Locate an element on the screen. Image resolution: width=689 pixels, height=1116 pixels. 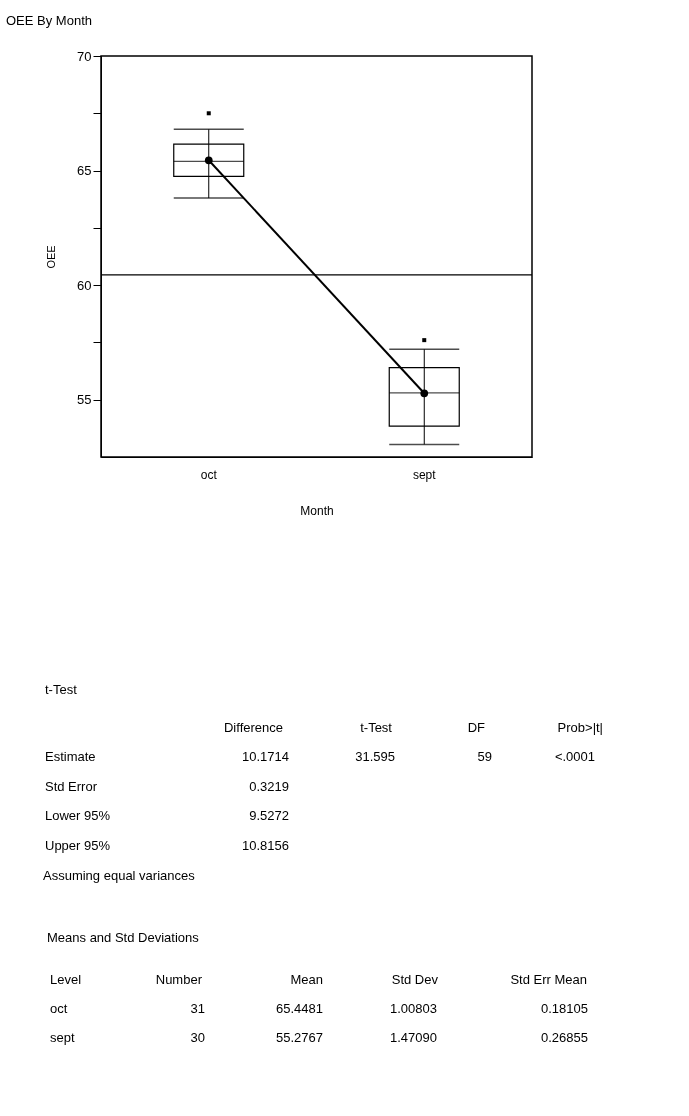
text: Means and Std Deviations is located at coordinates (123, 937).